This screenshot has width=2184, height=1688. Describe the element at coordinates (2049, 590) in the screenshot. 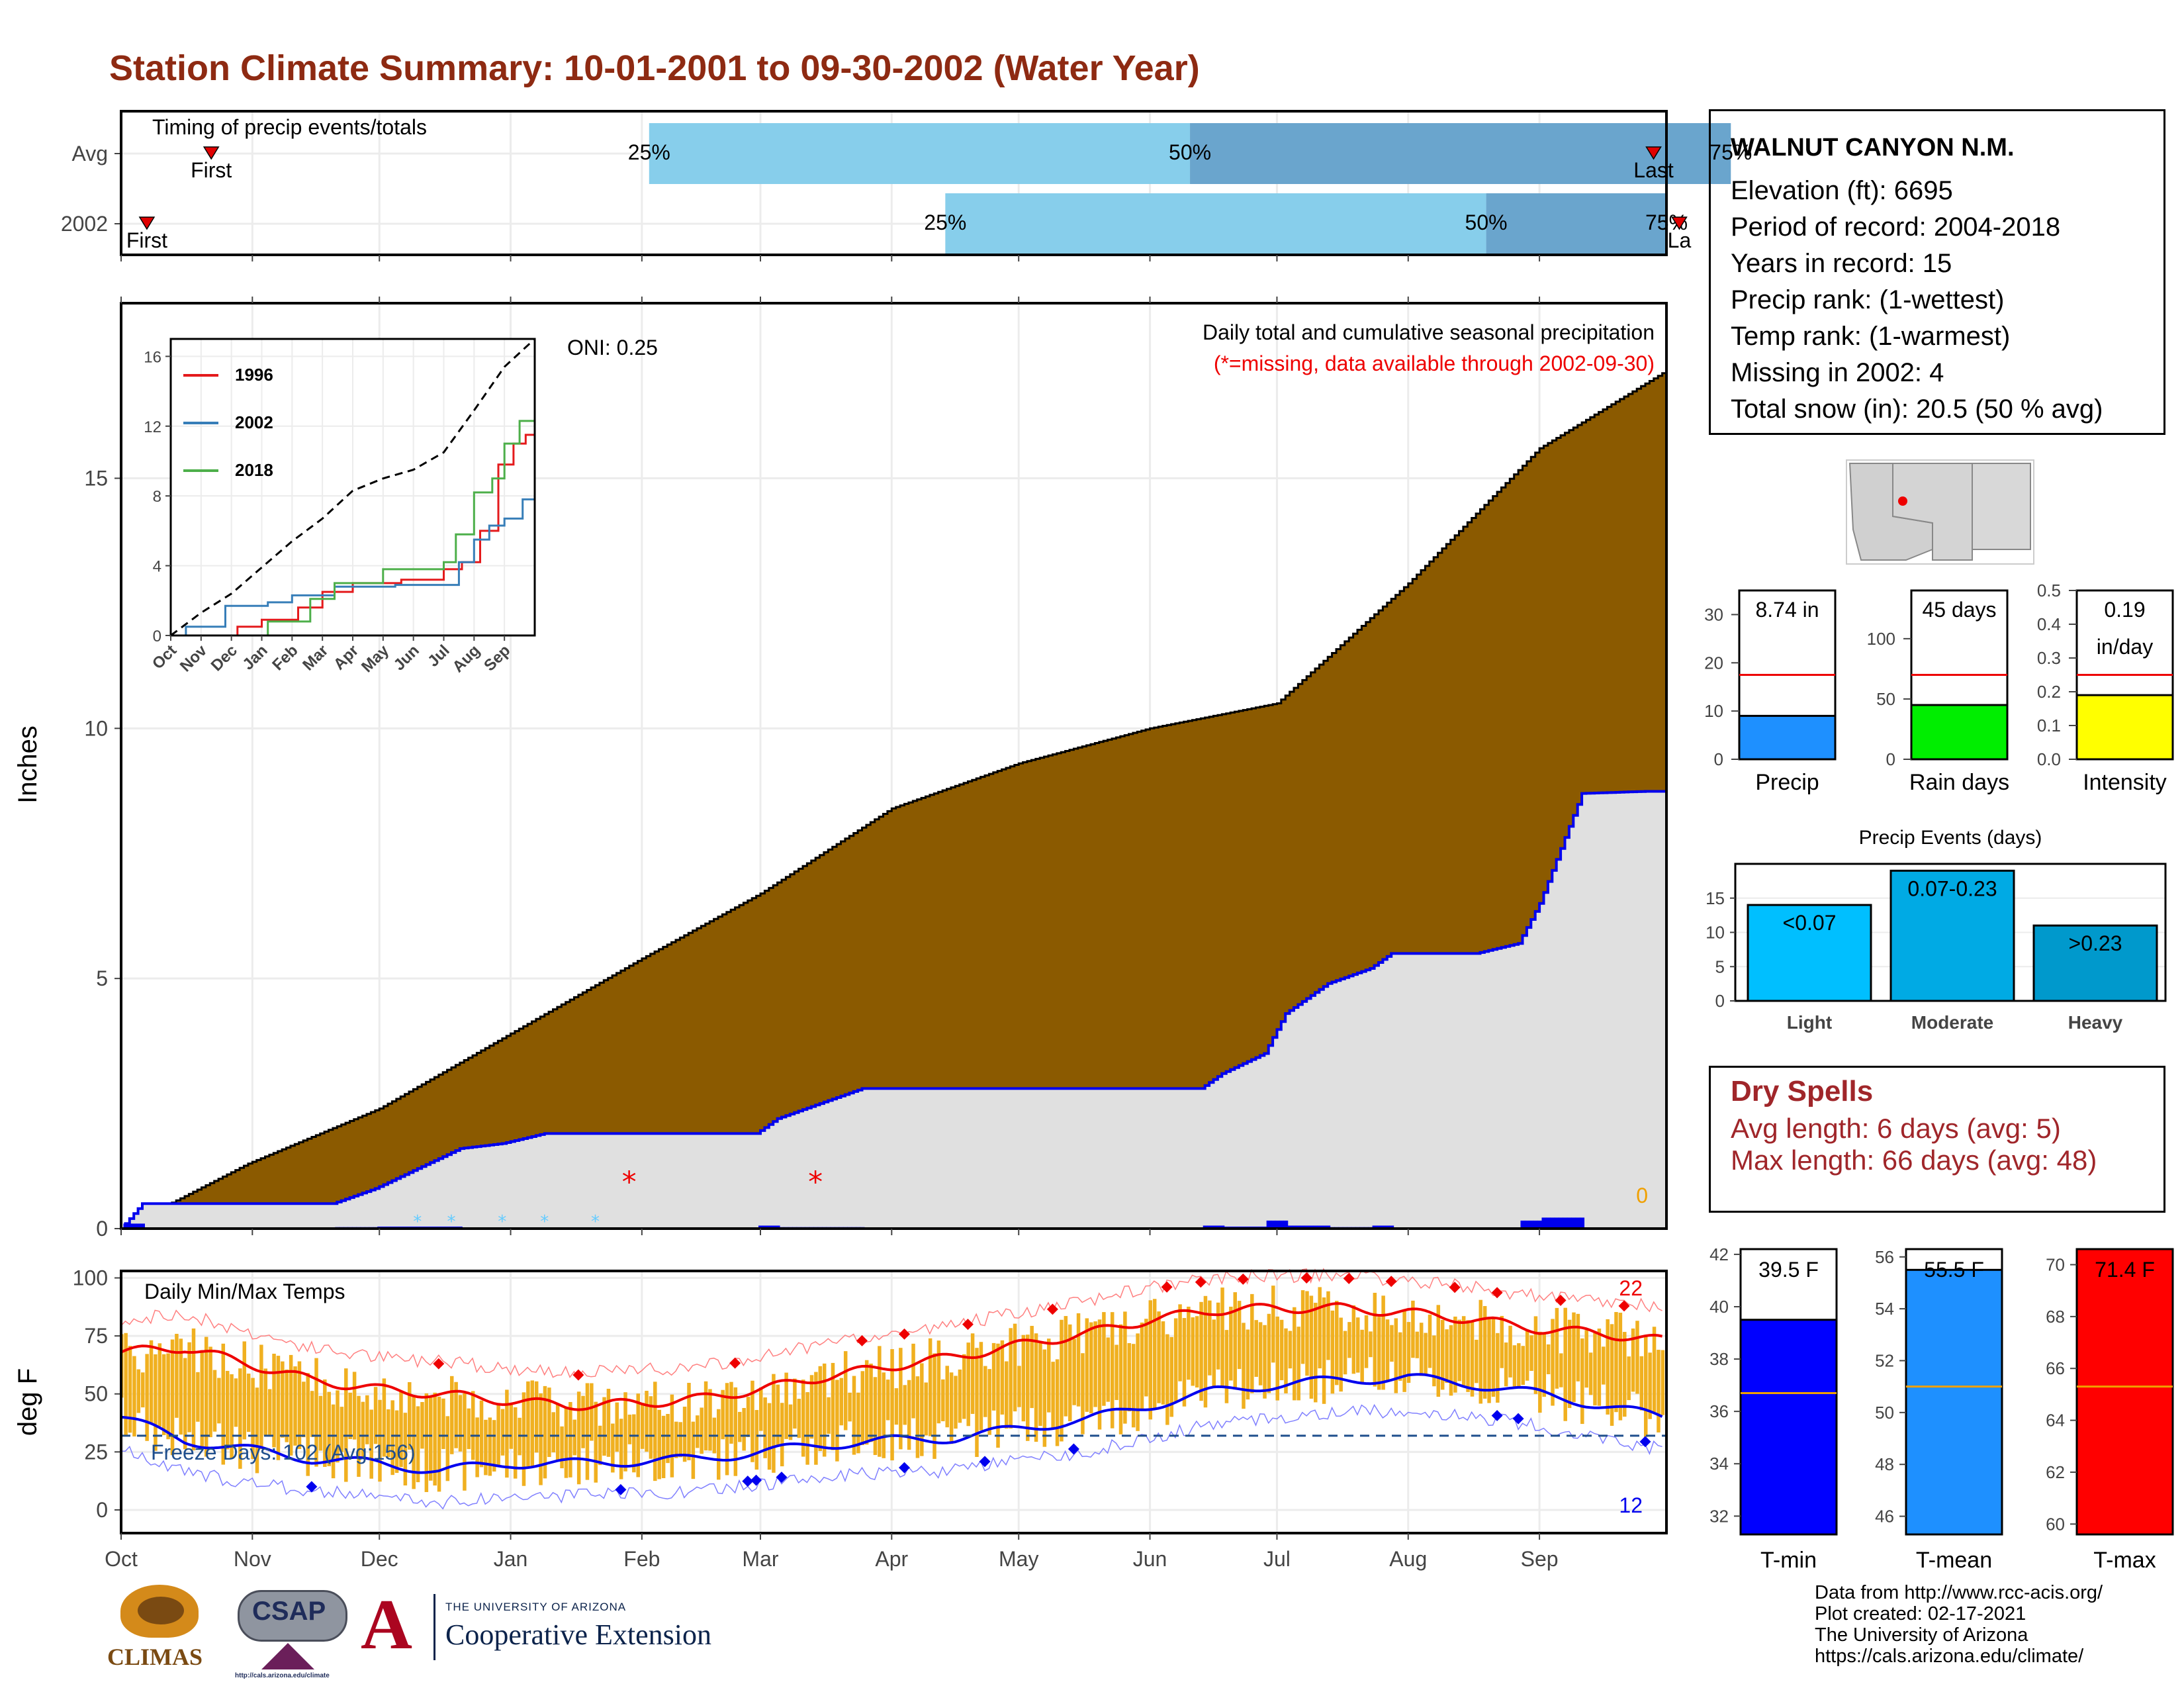

I see `summary-bar-tick-label: 0.5` at that location.